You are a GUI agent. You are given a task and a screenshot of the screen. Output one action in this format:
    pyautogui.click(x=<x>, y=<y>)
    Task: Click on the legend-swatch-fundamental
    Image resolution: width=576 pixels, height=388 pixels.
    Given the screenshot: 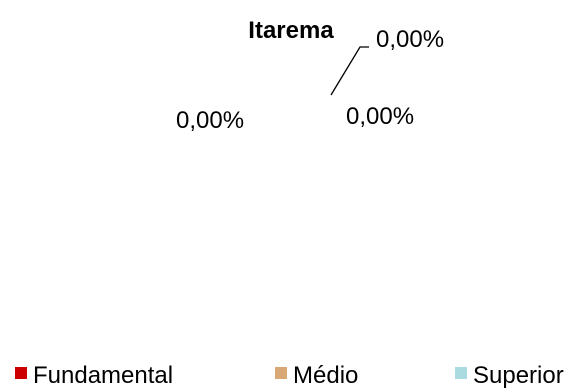 What is the action you would take?
    pyautogui.click(x=21, y=373)
    